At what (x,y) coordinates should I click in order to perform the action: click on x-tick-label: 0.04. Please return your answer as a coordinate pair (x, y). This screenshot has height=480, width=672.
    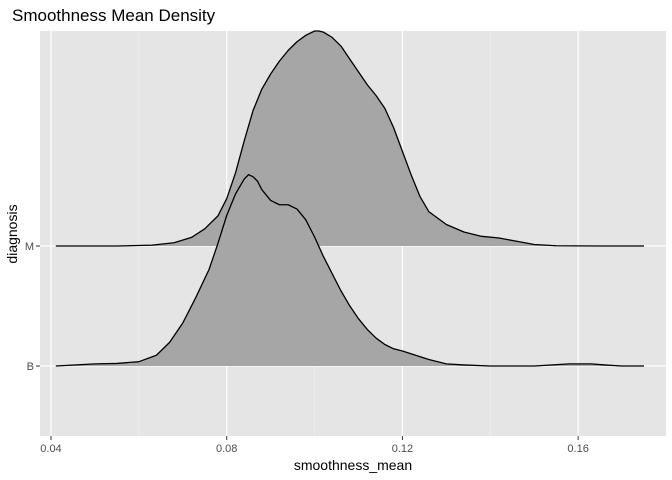
    Looking at the image, I should click on (50, 449).